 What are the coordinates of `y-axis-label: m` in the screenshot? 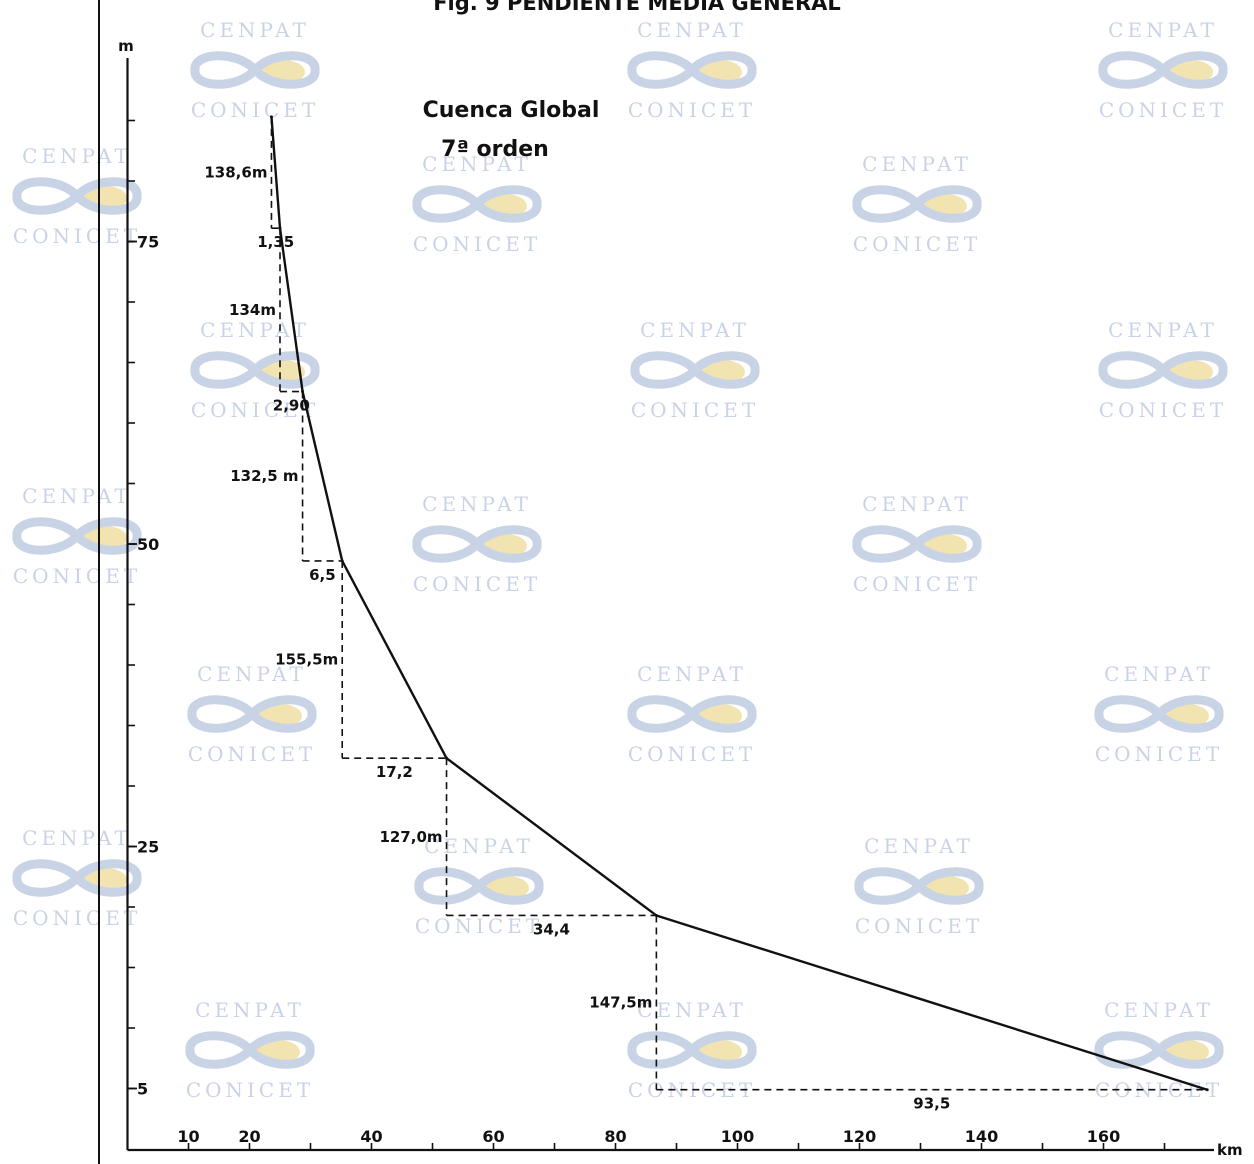 It's located at (126, 46).